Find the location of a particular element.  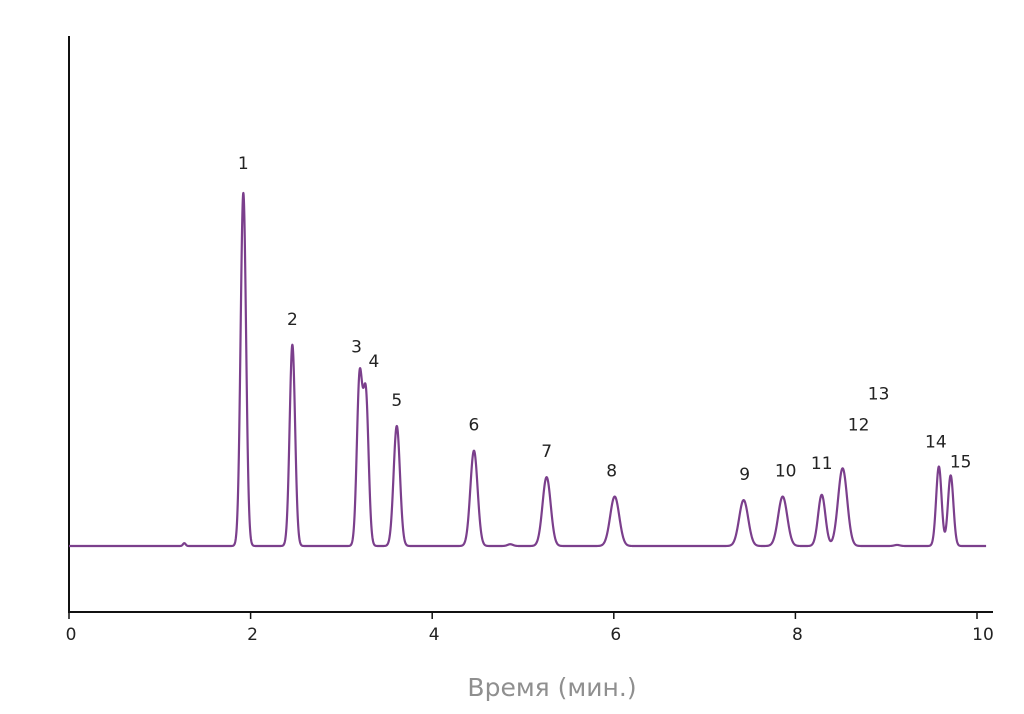

peak-label-3: 3 is located at coordinates (356, 347).